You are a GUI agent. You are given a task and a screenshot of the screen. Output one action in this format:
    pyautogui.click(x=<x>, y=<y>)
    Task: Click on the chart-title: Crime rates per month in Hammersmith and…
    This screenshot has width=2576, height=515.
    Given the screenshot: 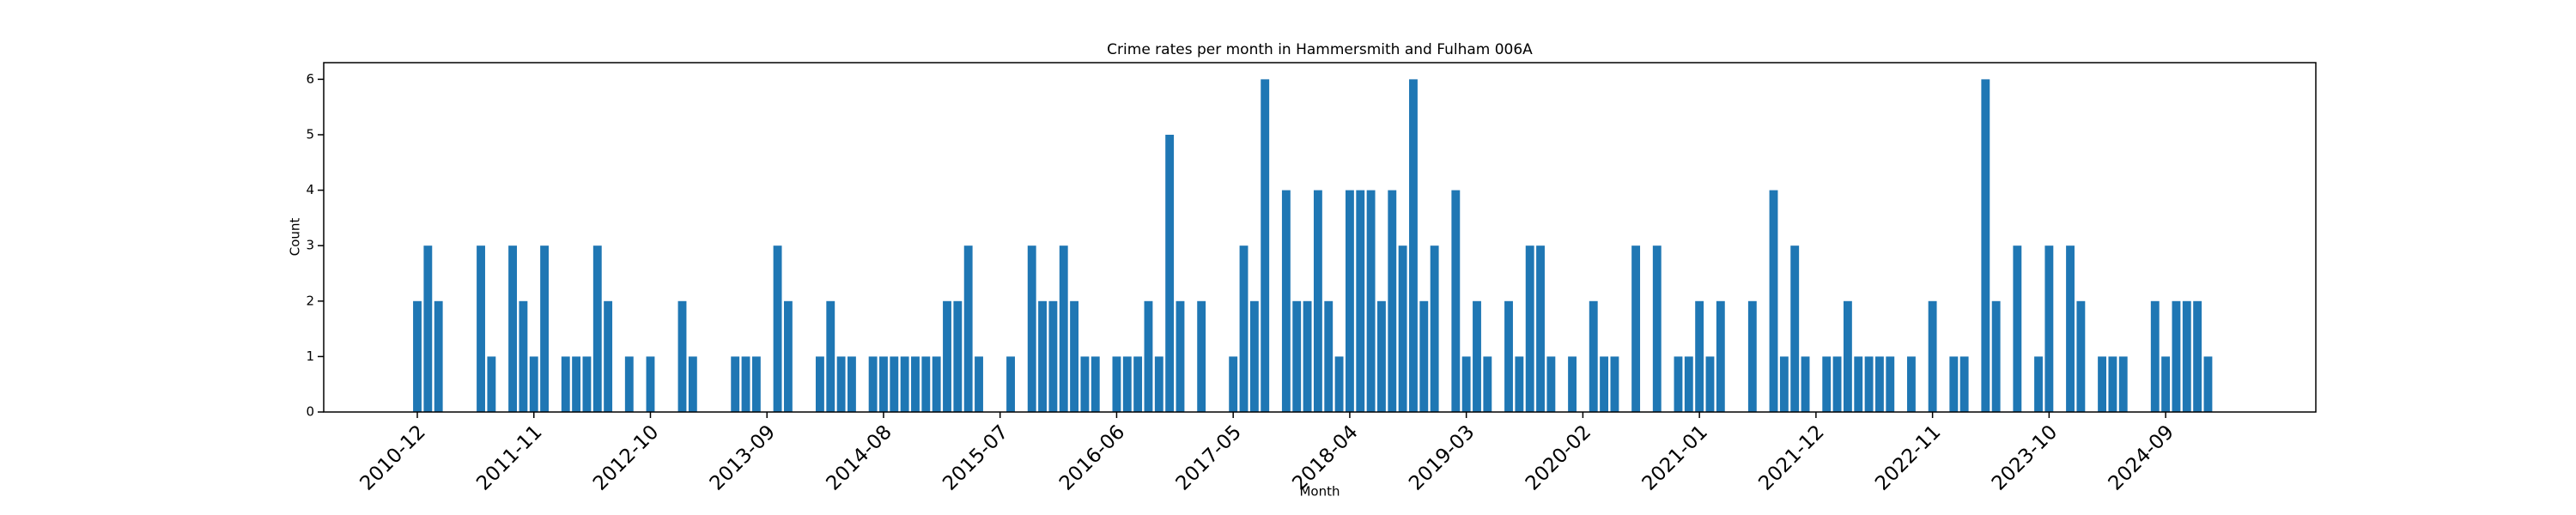 What is the action you would take?
    pyautogui.click(x=1320, y=49)
    